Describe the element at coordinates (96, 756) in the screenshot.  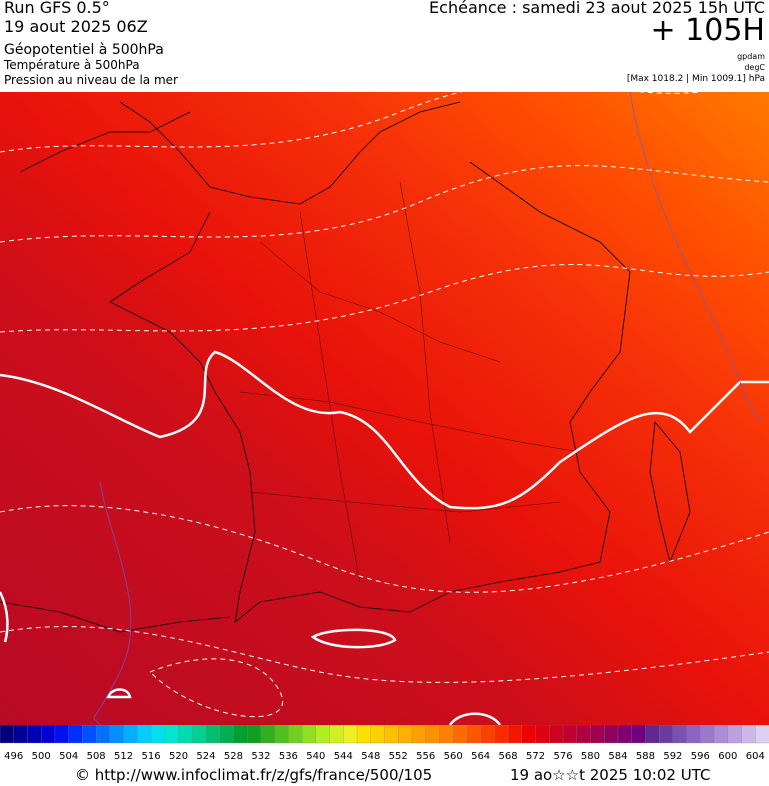
I see `legend-label: 508` at that location.